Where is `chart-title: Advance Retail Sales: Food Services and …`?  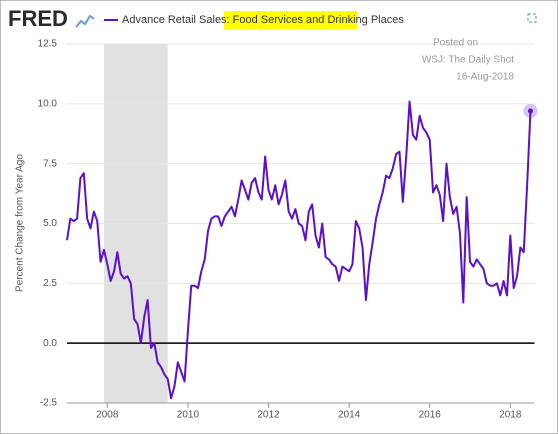 chart-title: Advance Retail Sales: Food Services and … is located at coordinates (263, 20).